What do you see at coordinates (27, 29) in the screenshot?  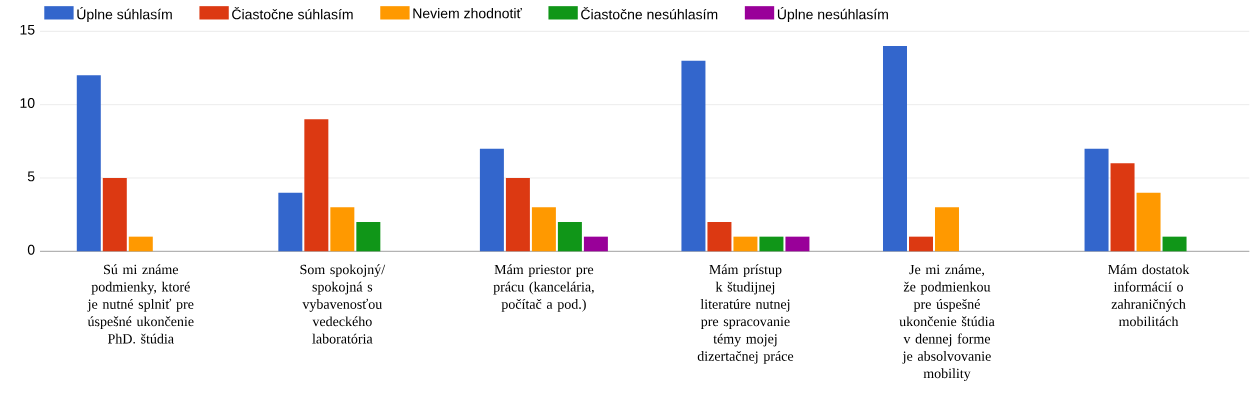 I see `y-tick-label: 15` at bounding box center [27, 29].